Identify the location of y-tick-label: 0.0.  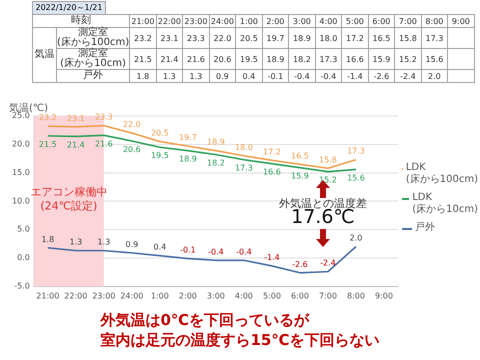
(23, 257).